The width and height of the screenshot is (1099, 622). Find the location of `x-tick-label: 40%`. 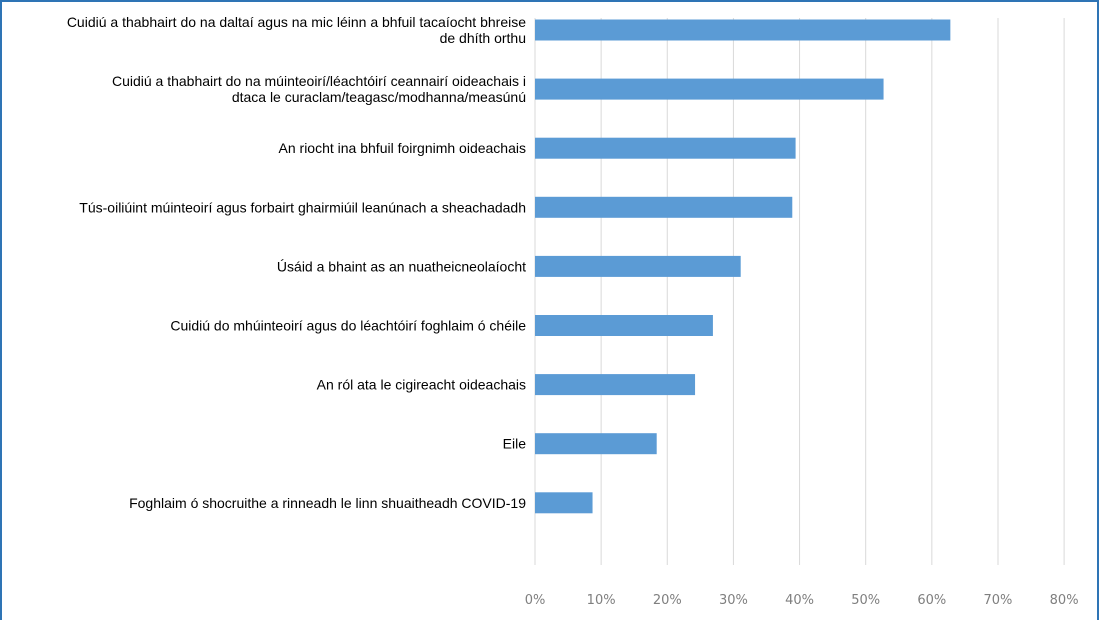

x-tick-label: 40% is located at coordinates (799, 600).